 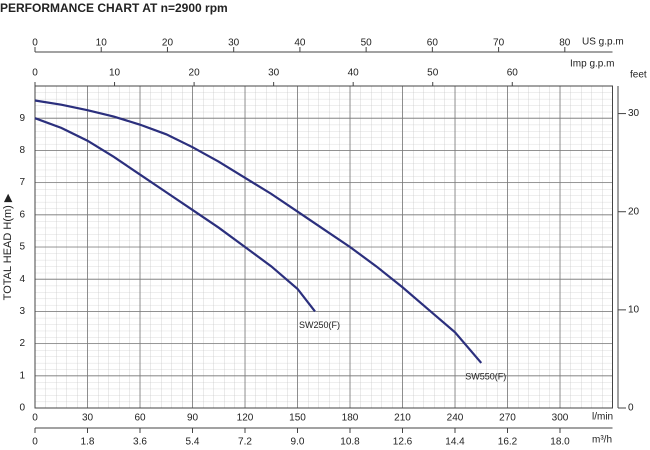 What do you see at coordinates (88, 442) in the screenshot?
I see `secondary-tick-label: 1.8` at bounding box center [88, 442].